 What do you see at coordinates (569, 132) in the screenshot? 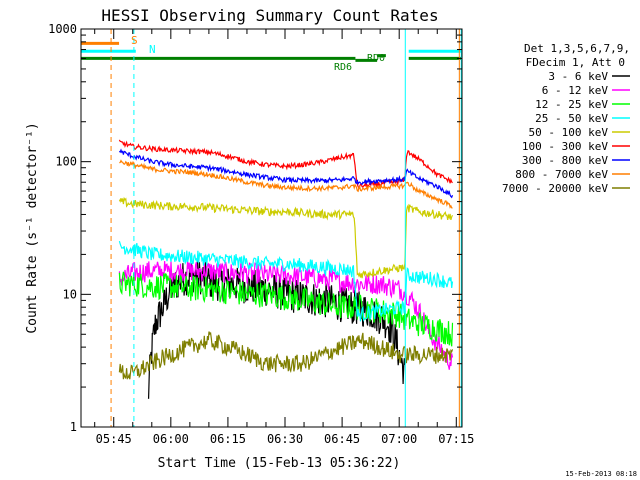
I see `legend-entry-4: 50 - 100 keV` at bounding box center [569, 132].